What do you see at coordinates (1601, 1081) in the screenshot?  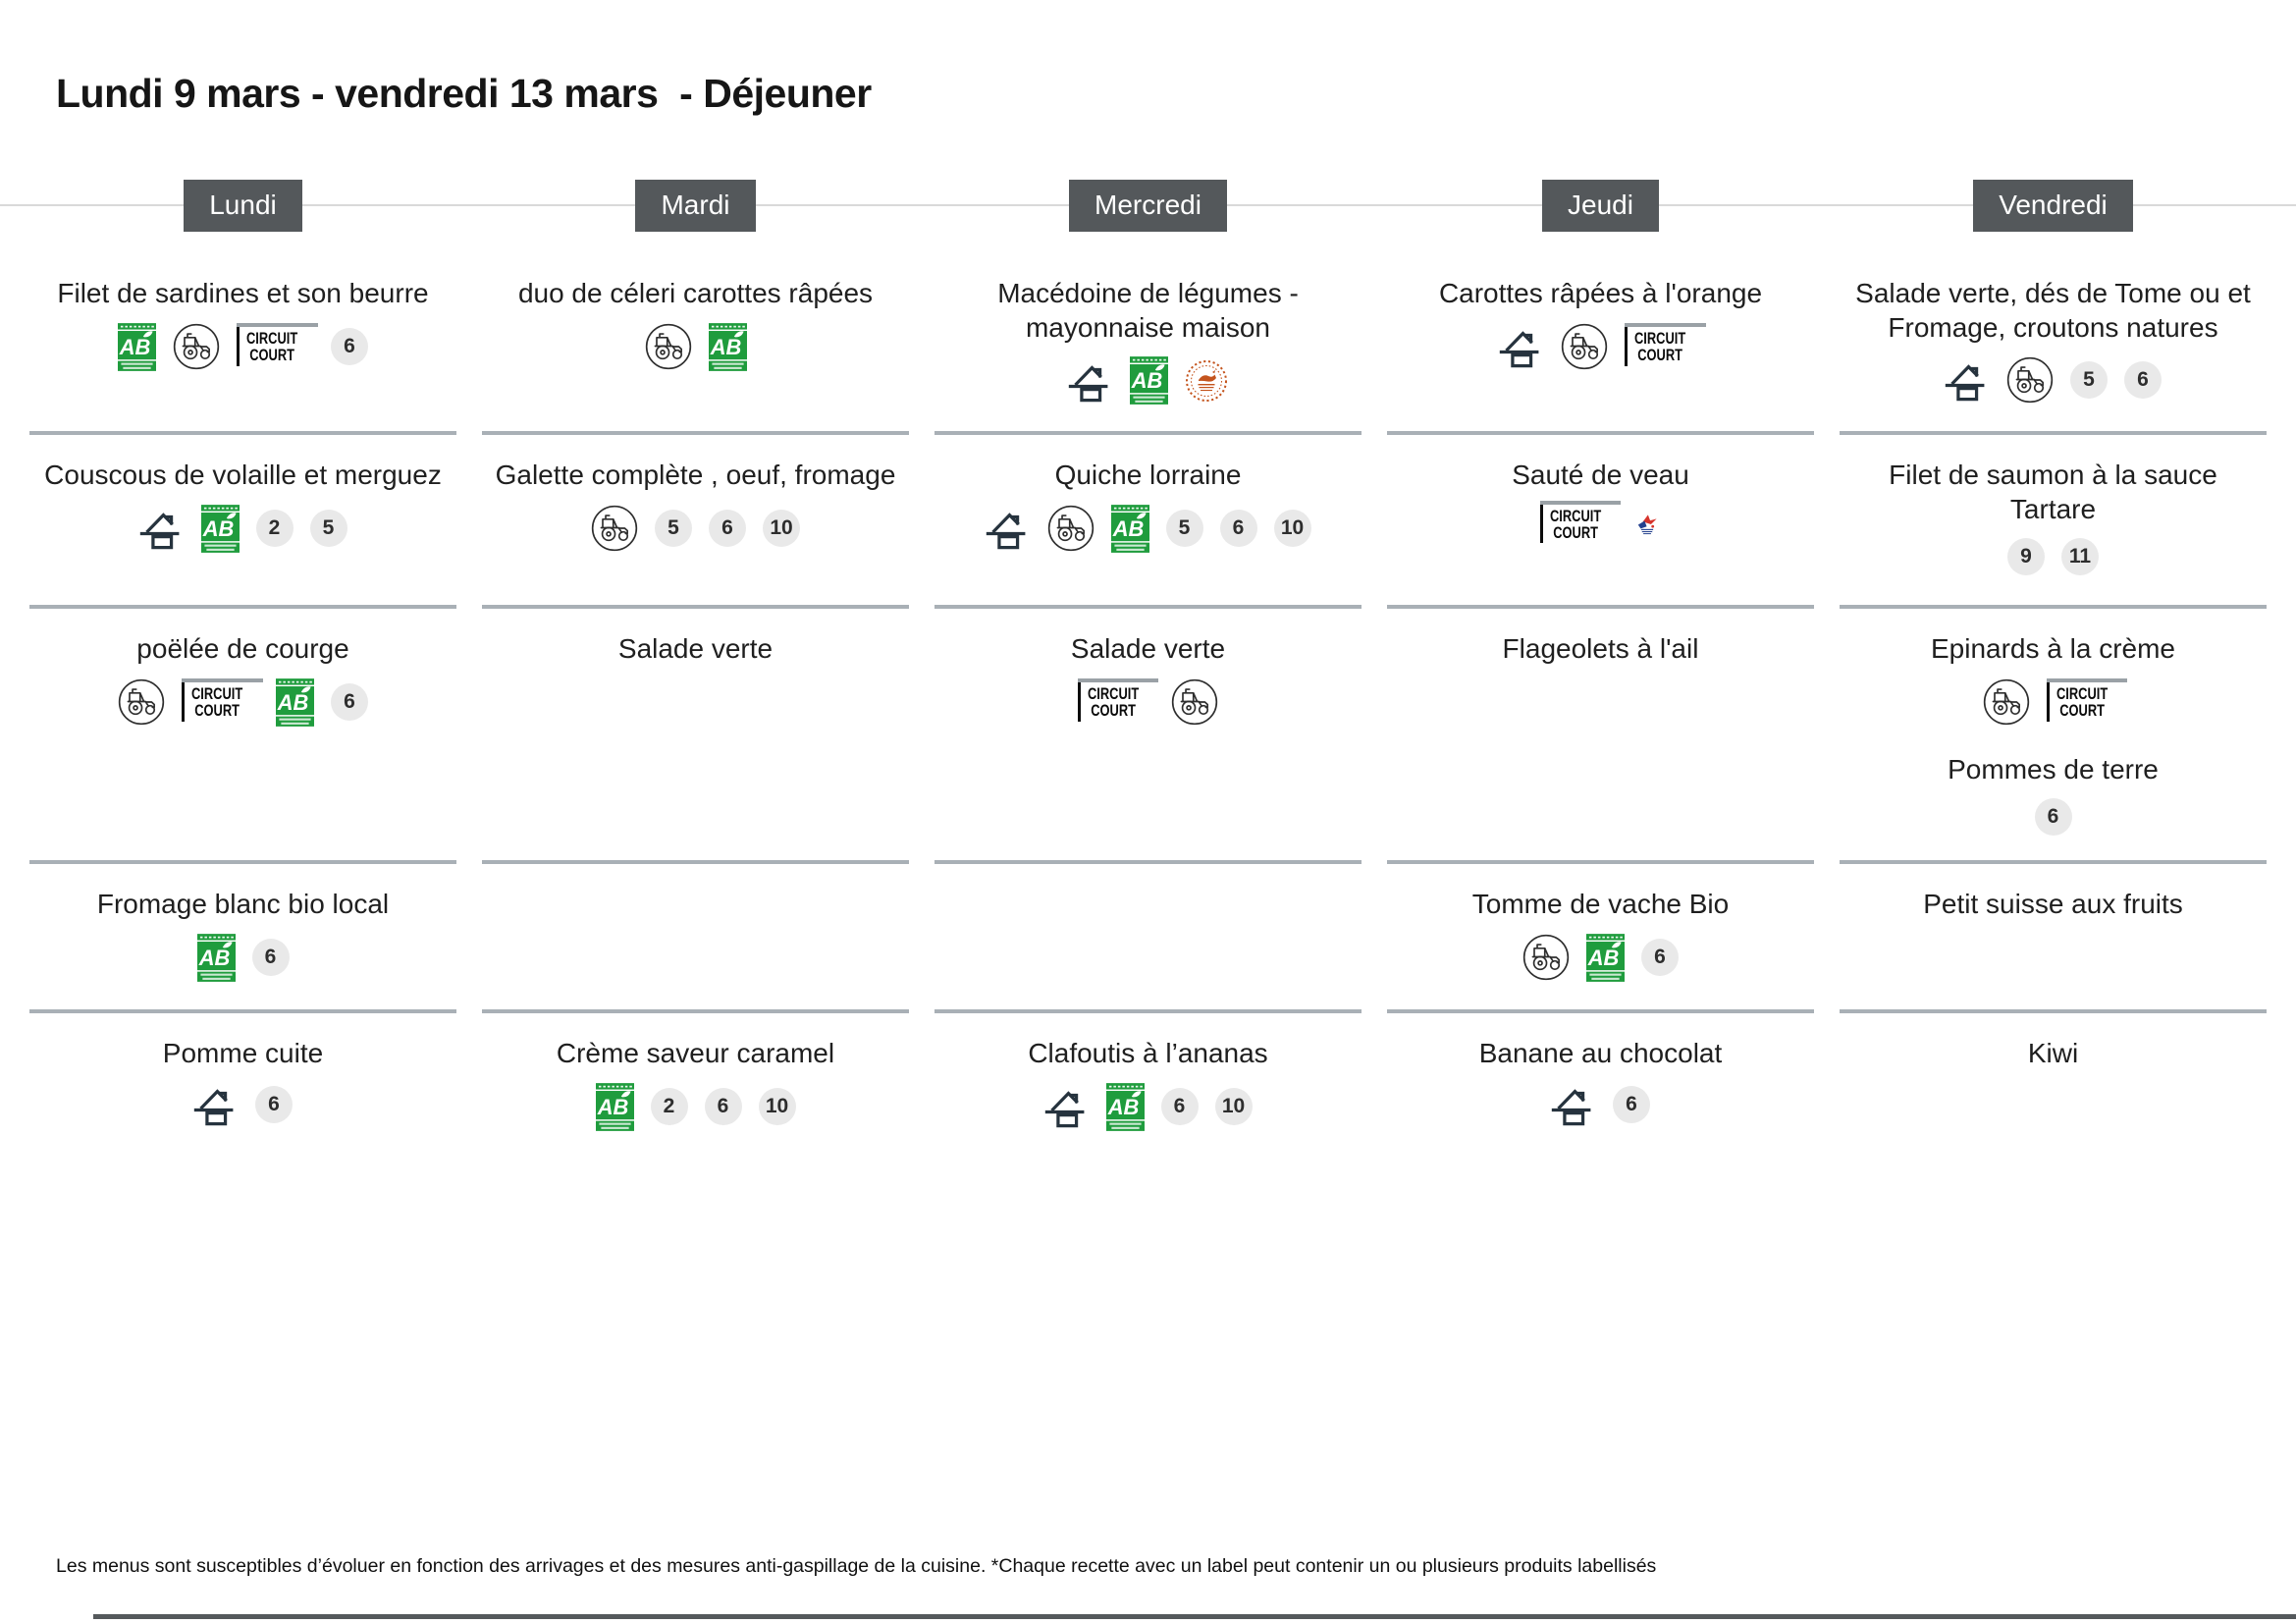 I see `menu-item: Banane au chocolat 6` at bounding box center [1601, 1081].